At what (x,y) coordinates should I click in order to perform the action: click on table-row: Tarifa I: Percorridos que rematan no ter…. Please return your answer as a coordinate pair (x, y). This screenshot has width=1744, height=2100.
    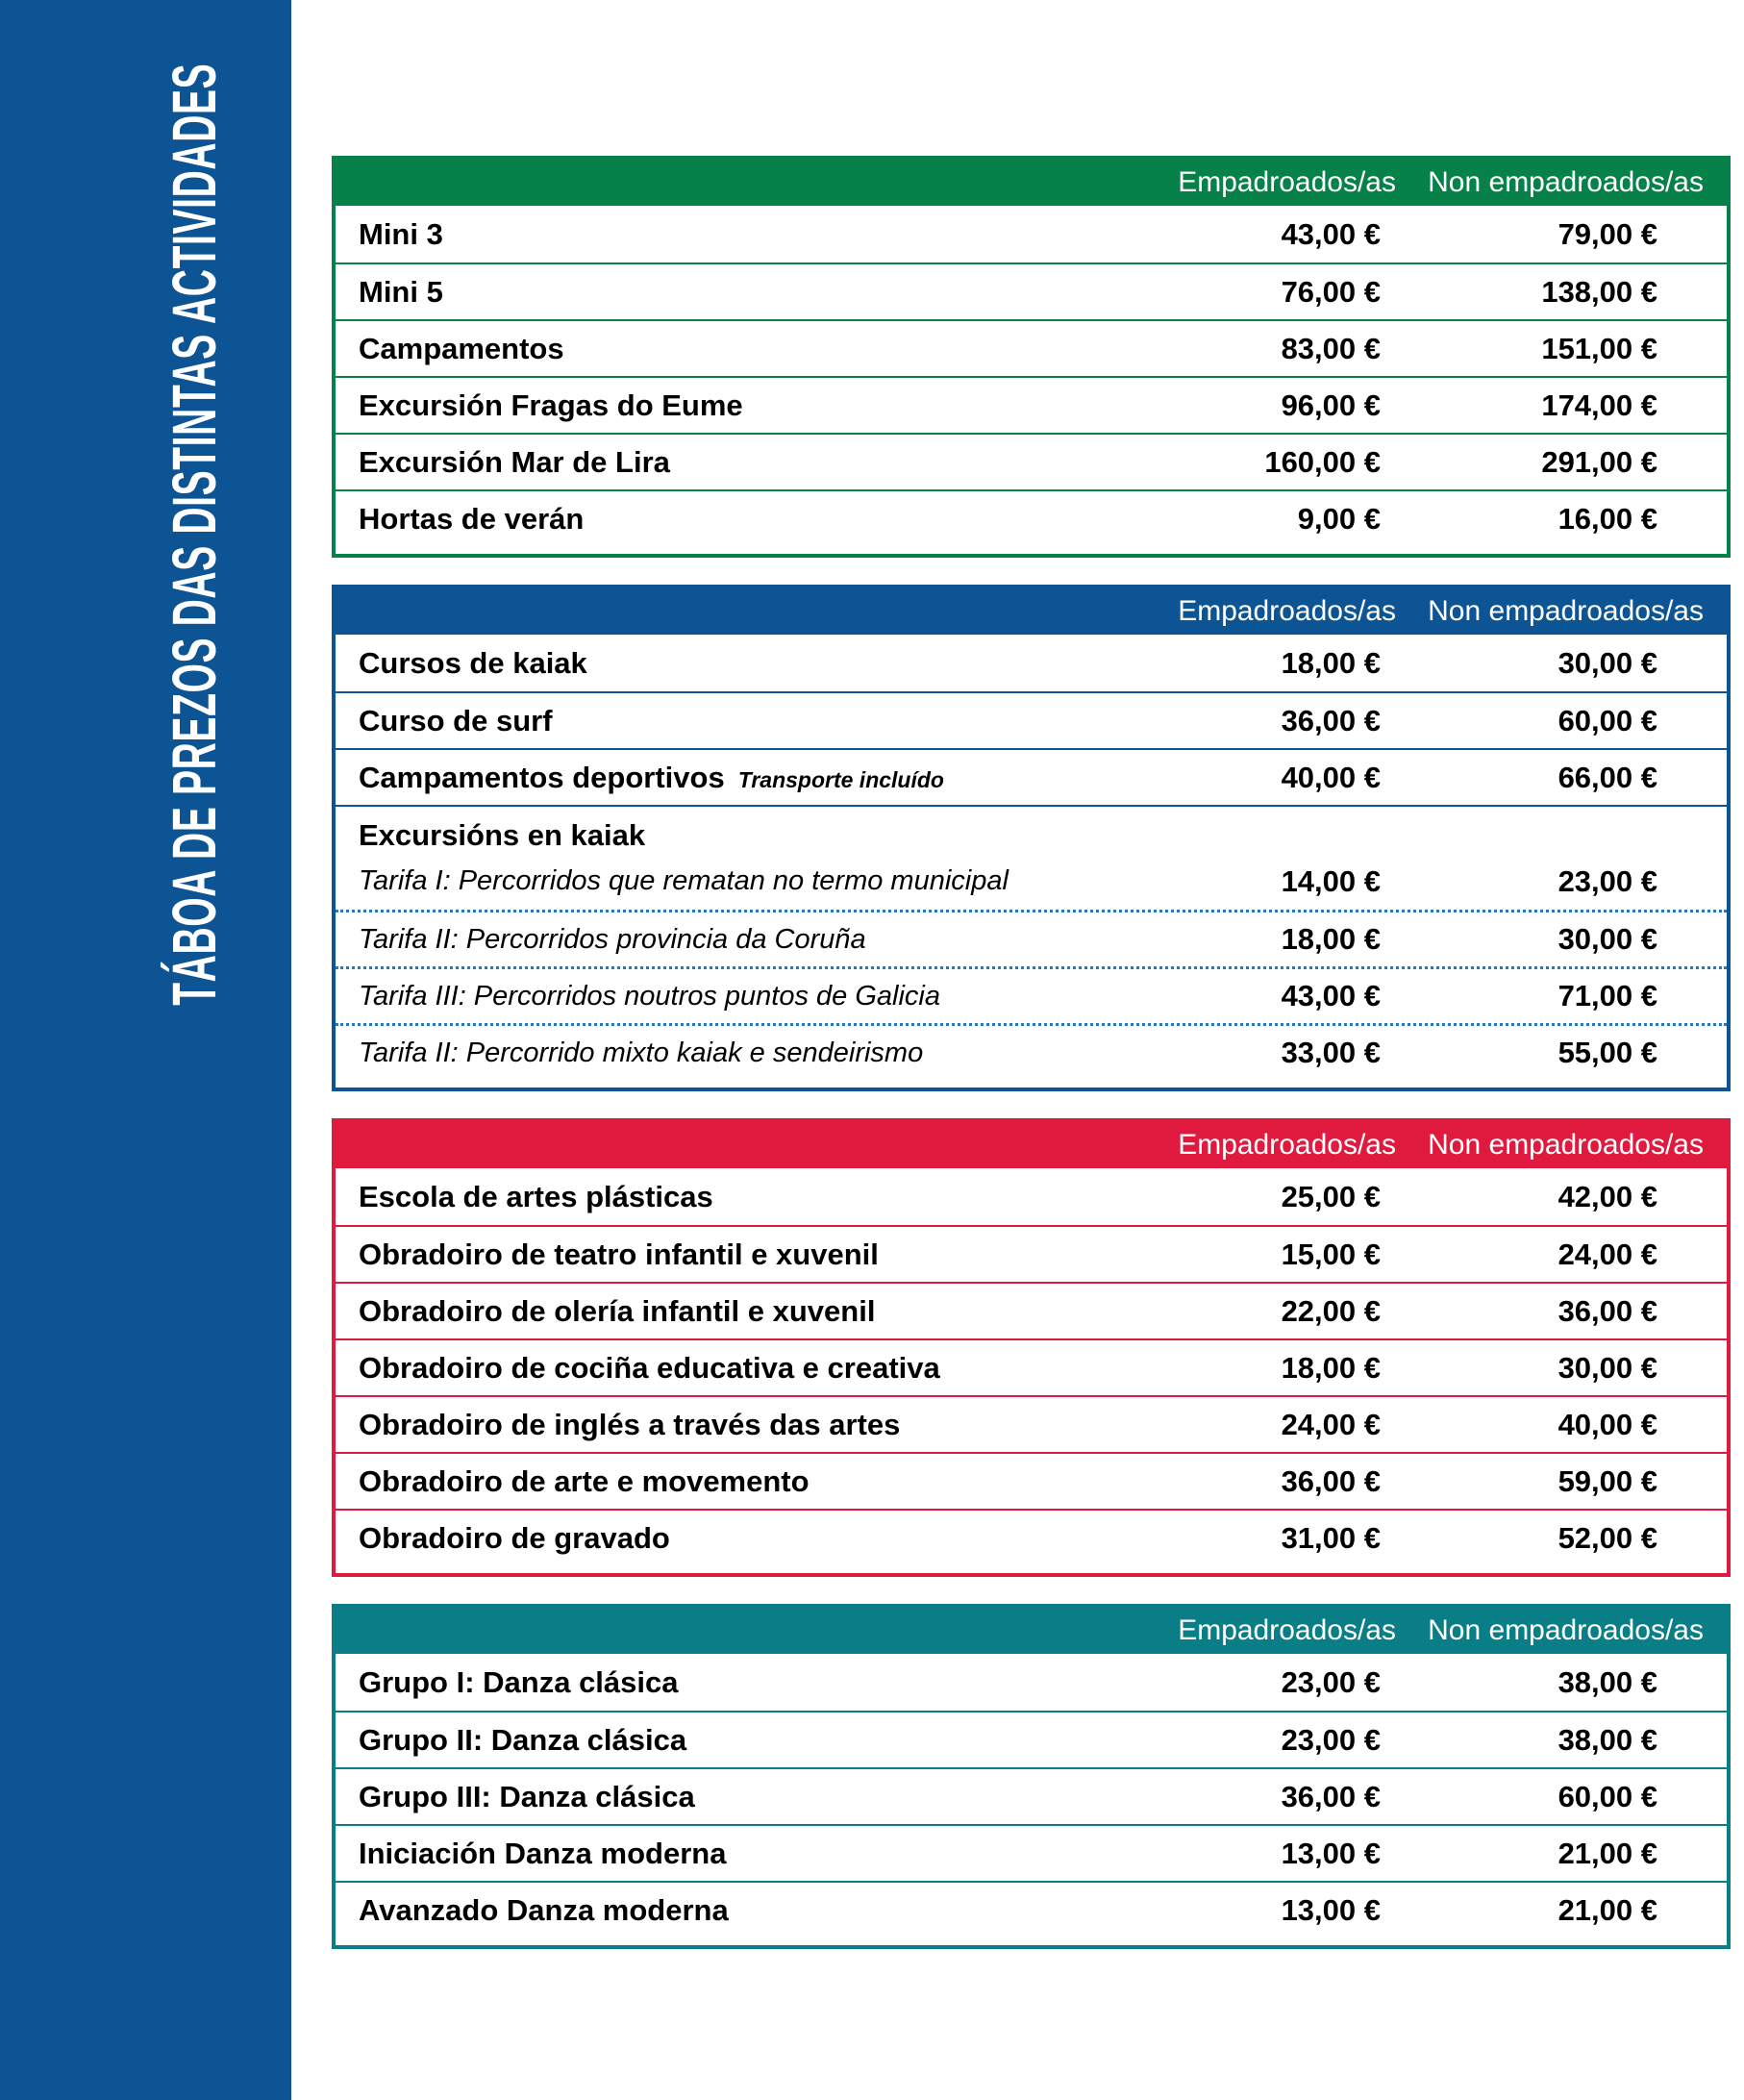
    Looking at the image, I should click on (1031, 881).